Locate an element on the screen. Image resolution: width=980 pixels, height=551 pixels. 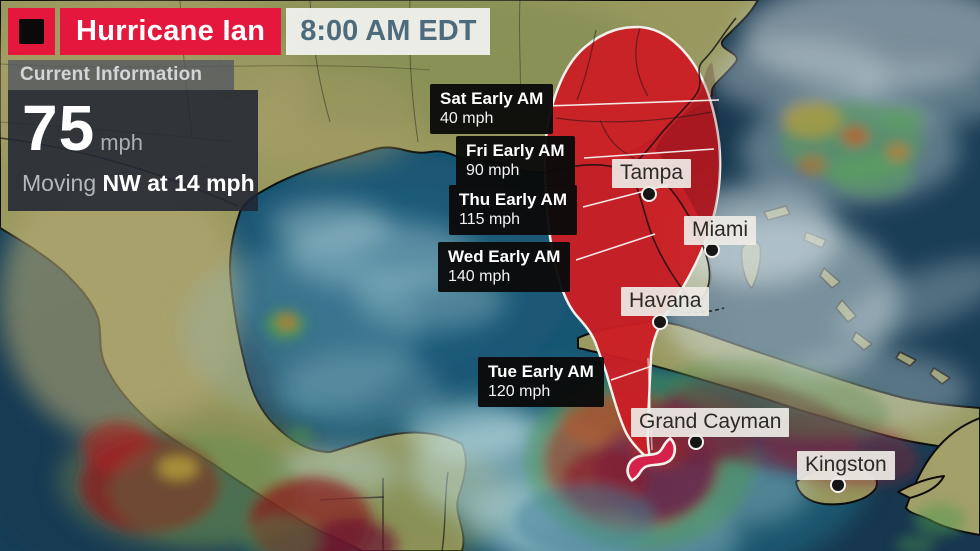
forecast-time: Sat Early AM is located at coordinates (492, 98).